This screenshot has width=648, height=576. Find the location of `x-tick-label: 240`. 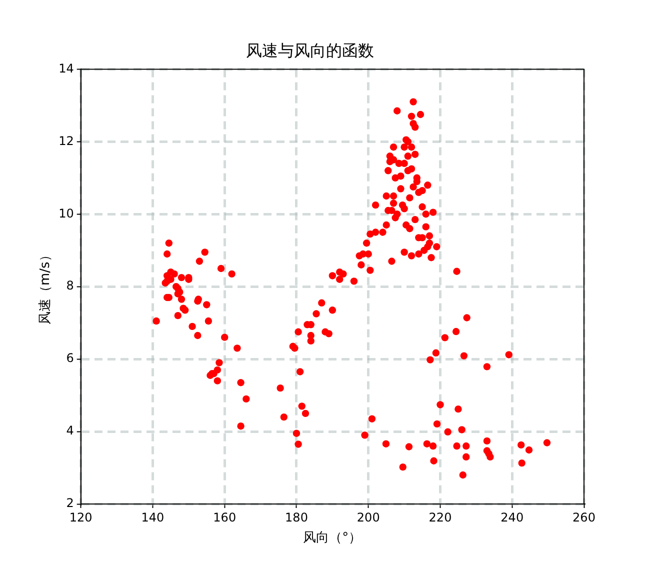

x-tick-label: 240 is located at coordinates (512, 517).